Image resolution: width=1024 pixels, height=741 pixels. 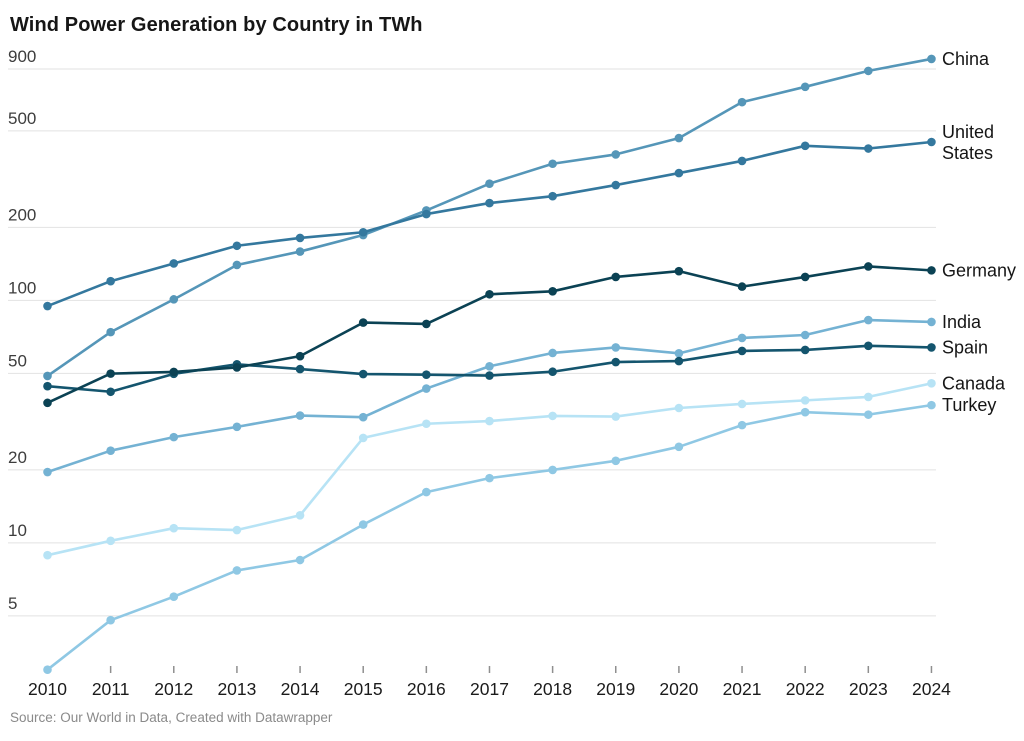 I want to click on data-point-turkey-2018, so click(x=552, y=470).